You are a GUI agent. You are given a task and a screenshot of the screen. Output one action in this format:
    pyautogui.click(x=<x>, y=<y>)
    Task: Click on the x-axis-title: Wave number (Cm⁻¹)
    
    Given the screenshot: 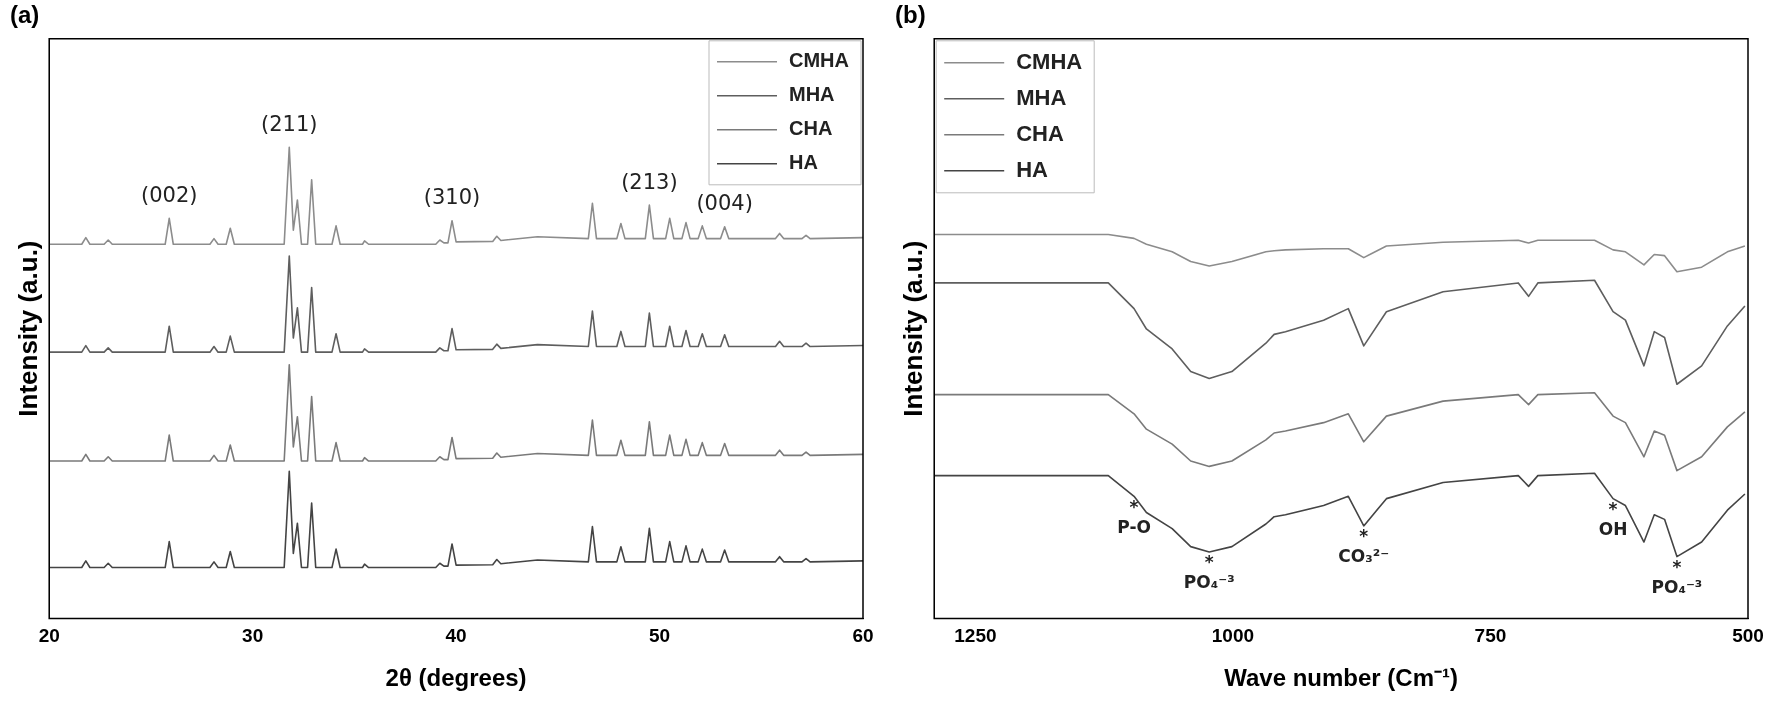 What is the action you would take?
    pyautogui.click(x=1341, y=678)
    